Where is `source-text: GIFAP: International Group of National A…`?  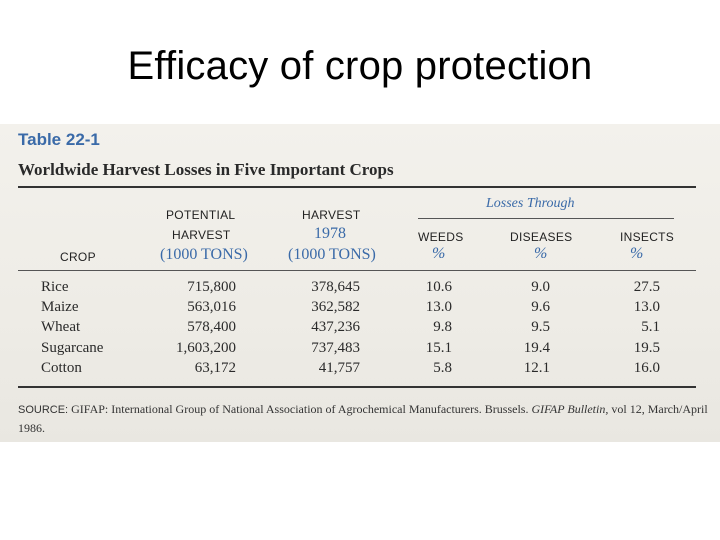
source-text: GIFAP: International Group of National A… is located at coordinates (300, 409).